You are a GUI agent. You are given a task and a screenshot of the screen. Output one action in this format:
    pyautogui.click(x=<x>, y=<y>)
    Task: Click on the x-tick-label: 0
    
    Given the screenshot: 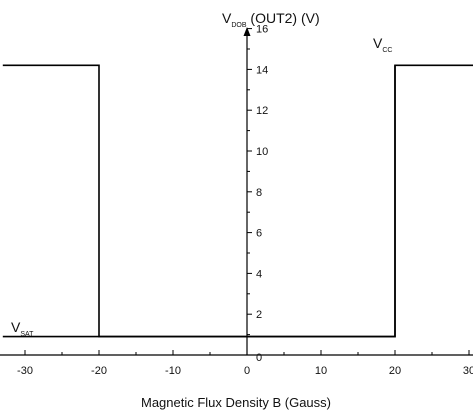 What is the action you would take?
    pyautogui.click(x=247, y=371)
    